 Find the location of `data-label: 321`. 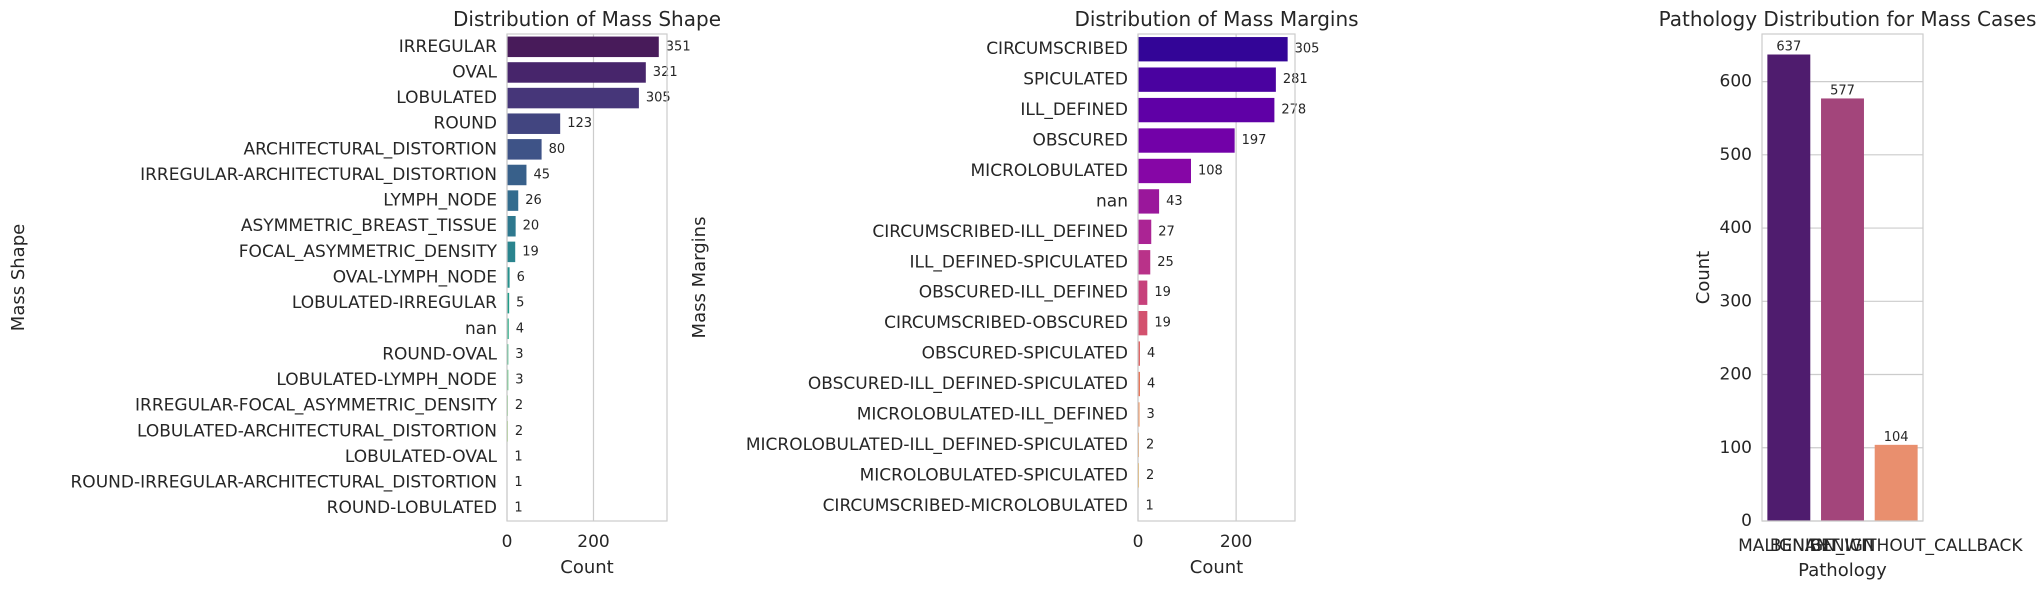

data-label: 321 is located at coordinates (665, 72).